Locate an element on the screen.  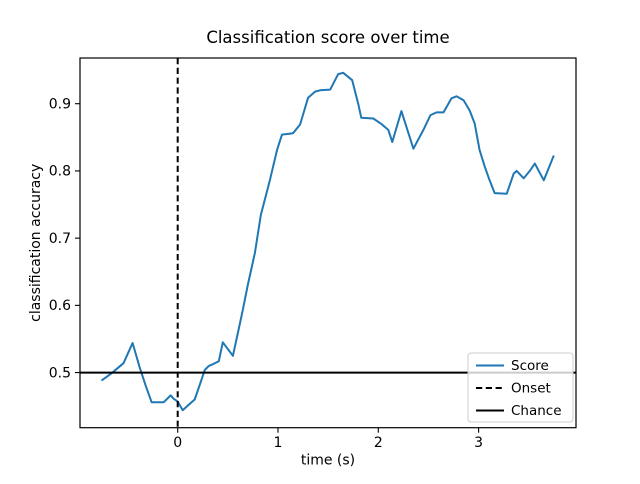
legend-label-onset: Onset is located at coordinates (531, 389).